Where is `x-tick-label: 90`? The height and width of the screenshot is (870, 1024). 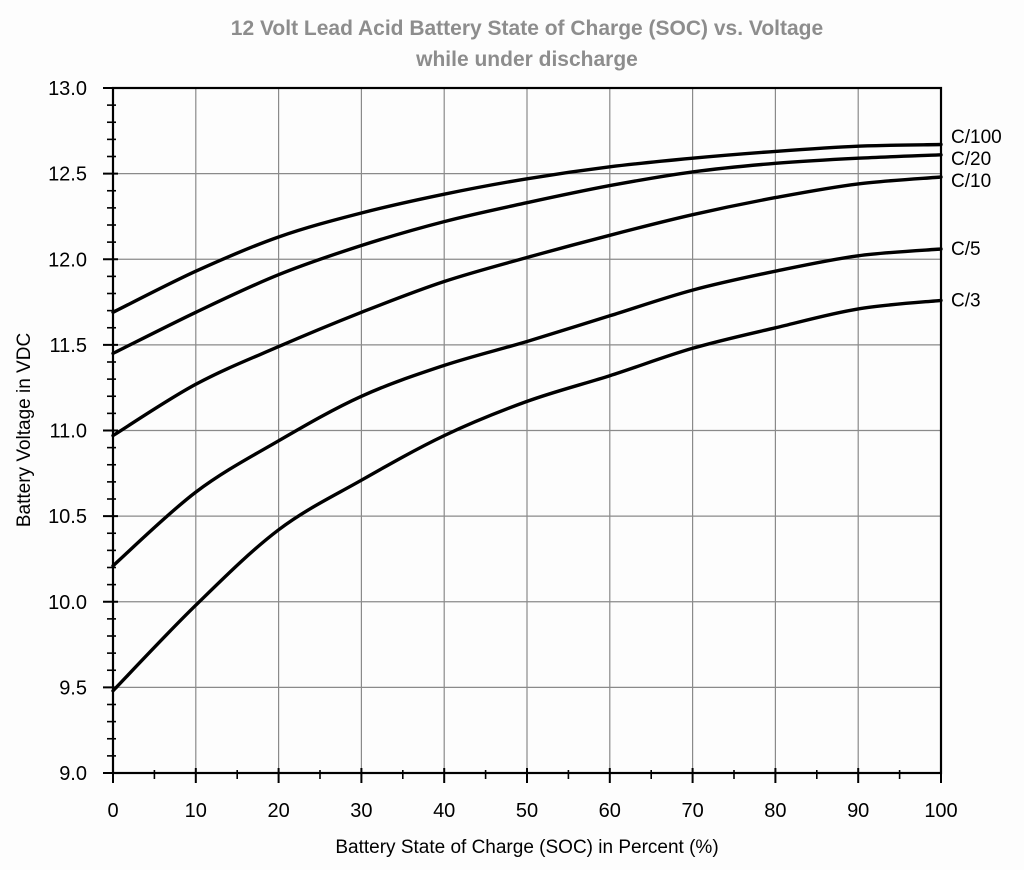
x-tick-label: 90 is located at coordinates (858, 811).